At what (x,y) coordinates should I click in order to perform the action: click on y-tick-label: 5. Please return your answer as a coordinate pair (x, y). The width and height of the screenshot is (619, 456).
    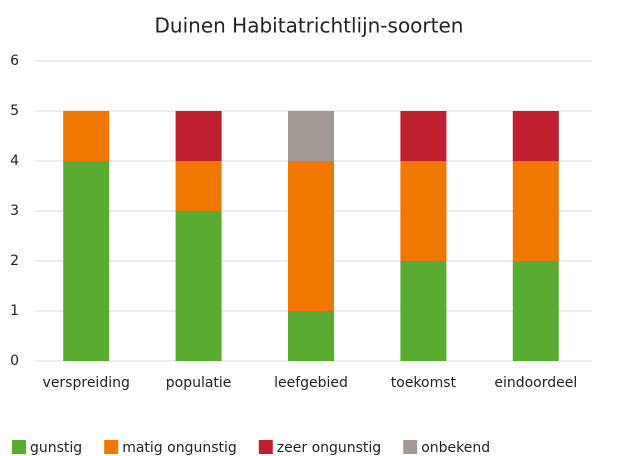
    Looking at the image, I should click on (14, 111).